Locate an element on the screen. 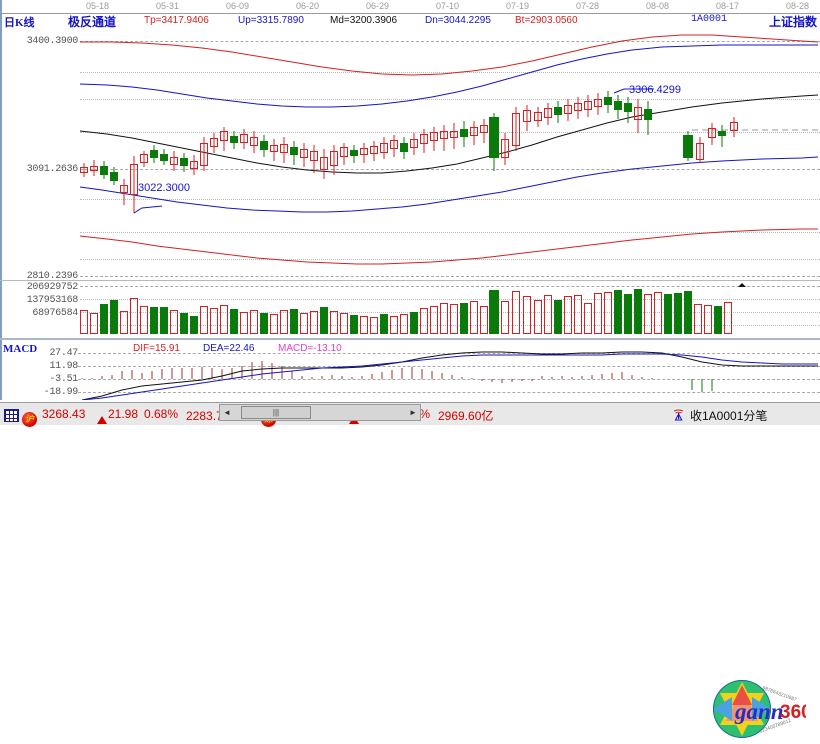 The height and width of the screenshot is (744, 820). date-tick: 07-19 is located at coordinates (518, 6).